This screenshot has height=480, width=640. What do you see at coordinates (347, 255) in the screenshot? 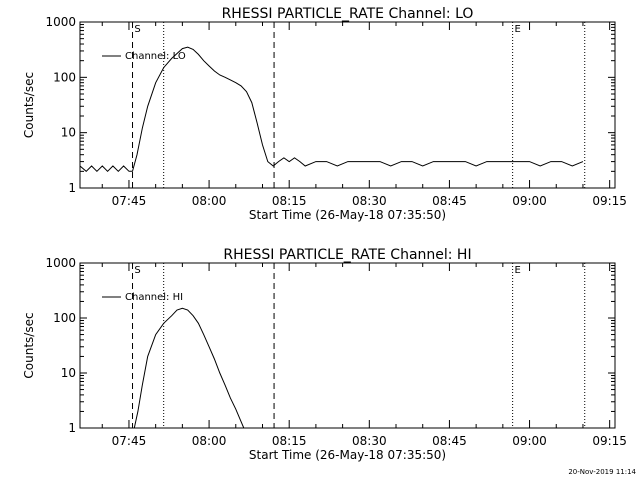
I see `chart-title: RHESSI PARTICLE_RATE Channel: HI` at bounding box center [347, 255].